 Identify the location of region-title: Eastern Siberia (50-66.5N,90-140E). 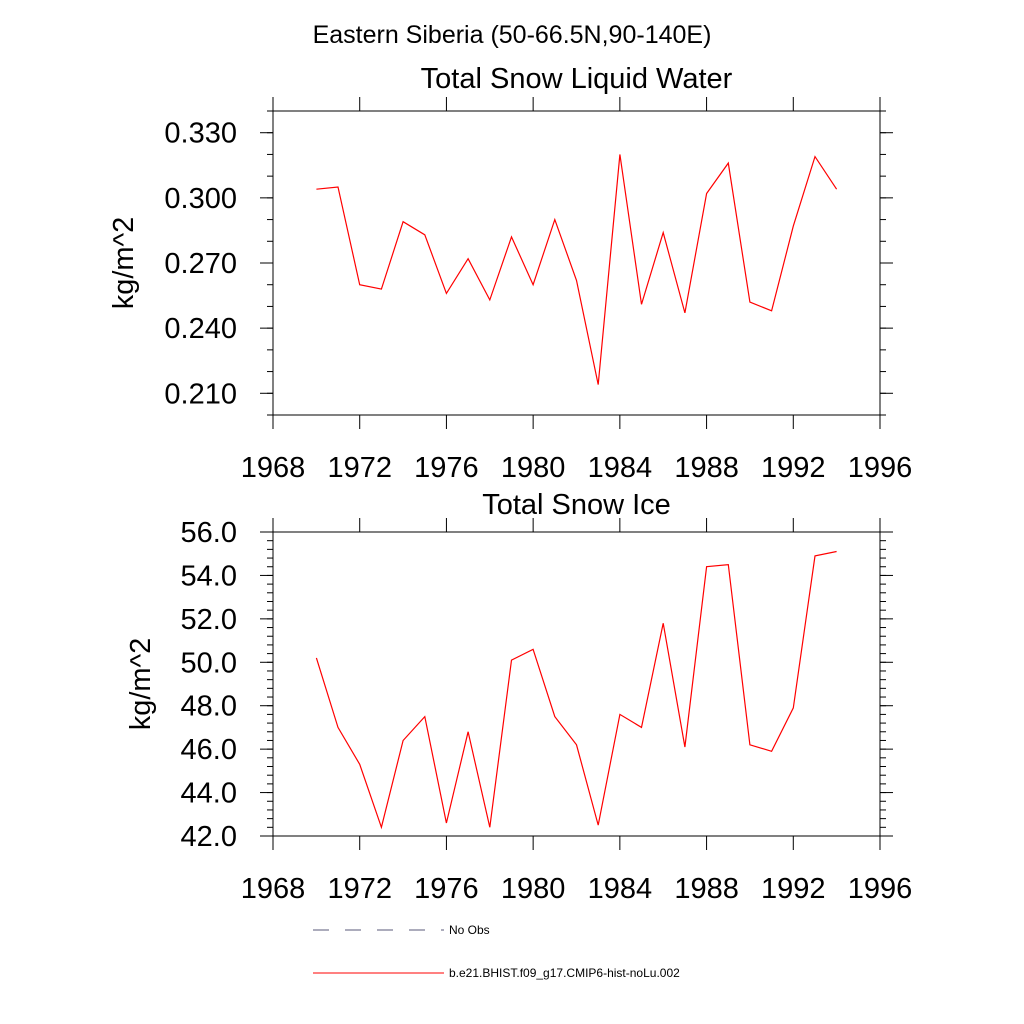
(512, 35).